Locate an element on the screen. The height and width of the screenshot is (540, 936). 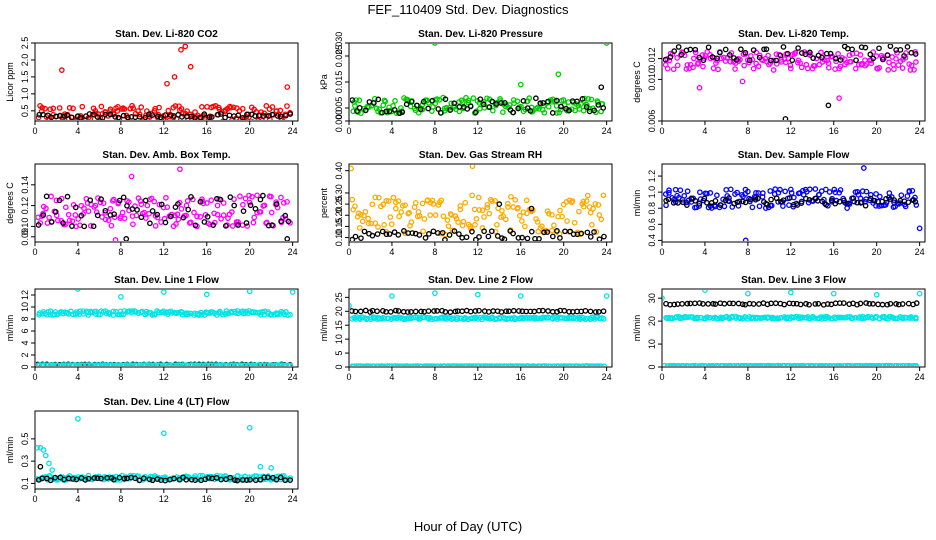
y-tick-label: 0.6 is located at coordinates (652, 224).